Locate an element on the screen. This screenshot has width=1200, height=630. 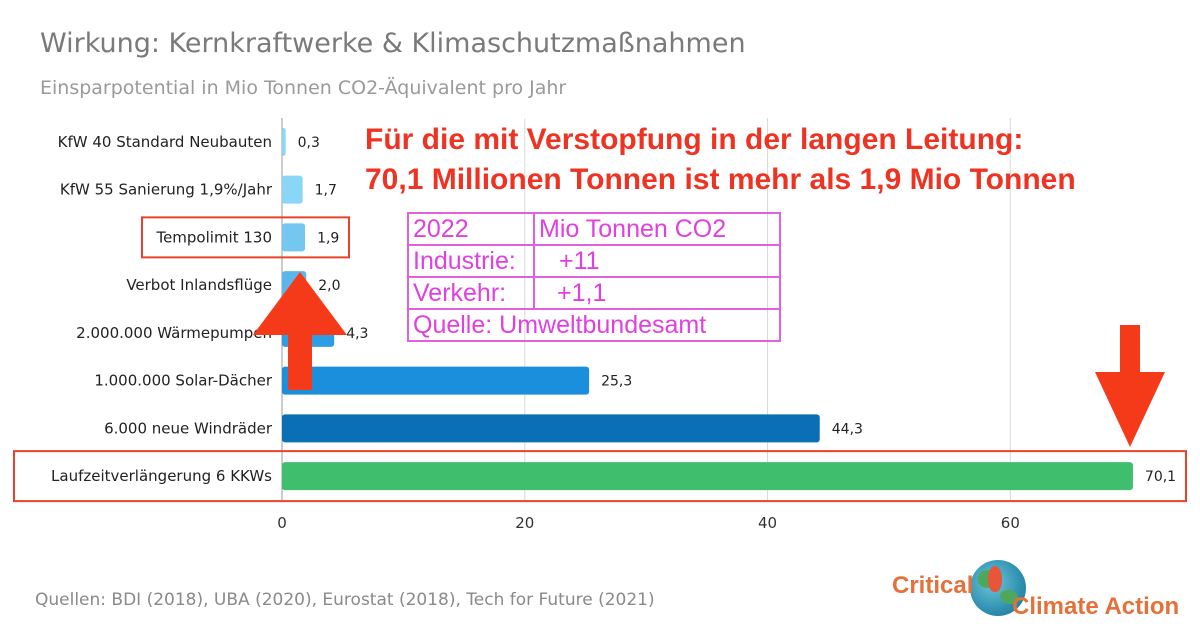
category-label: Laufzeitverlängerung 6 KKWs is located at coordinates (161, 476).